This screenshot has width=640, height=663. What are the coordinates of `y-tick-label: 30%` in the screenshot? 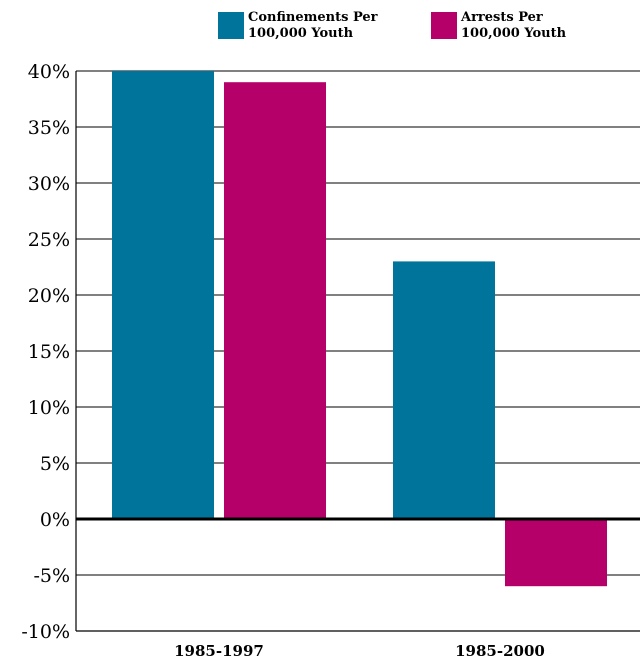 It's located at (49, 184).